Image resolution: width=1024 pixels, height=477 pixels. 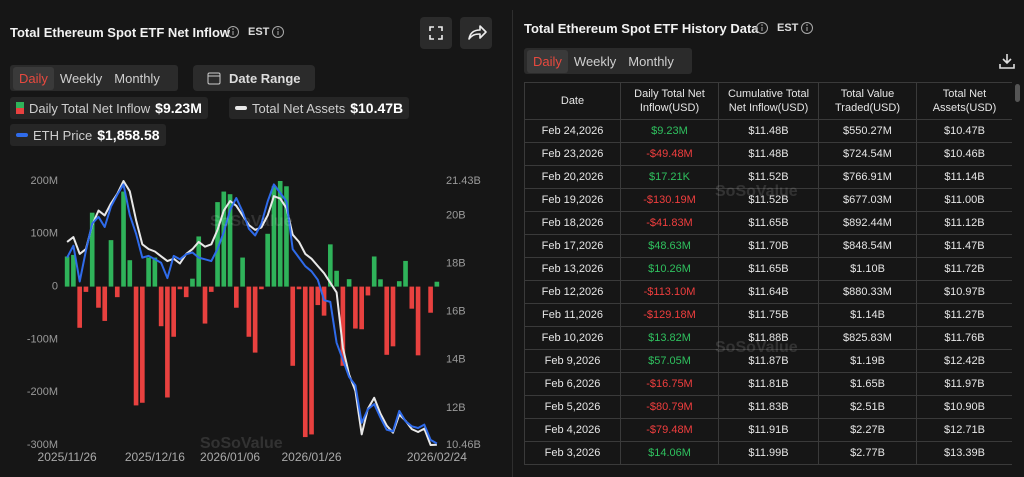 I want to click on download-button, so click(x=1007, y=61).